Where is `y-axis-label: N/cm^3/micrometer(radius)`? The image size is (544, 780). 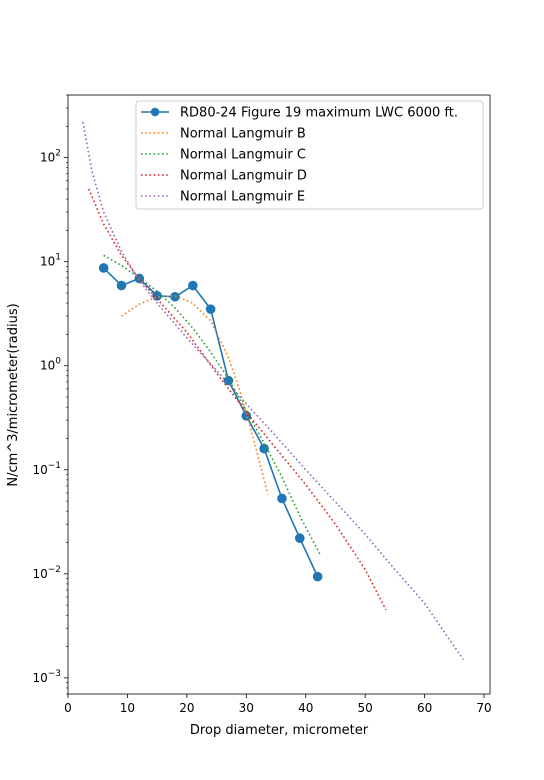 y-axis-label: N/cm^3/micrometer(radius) is located at coordinates (13, 394).